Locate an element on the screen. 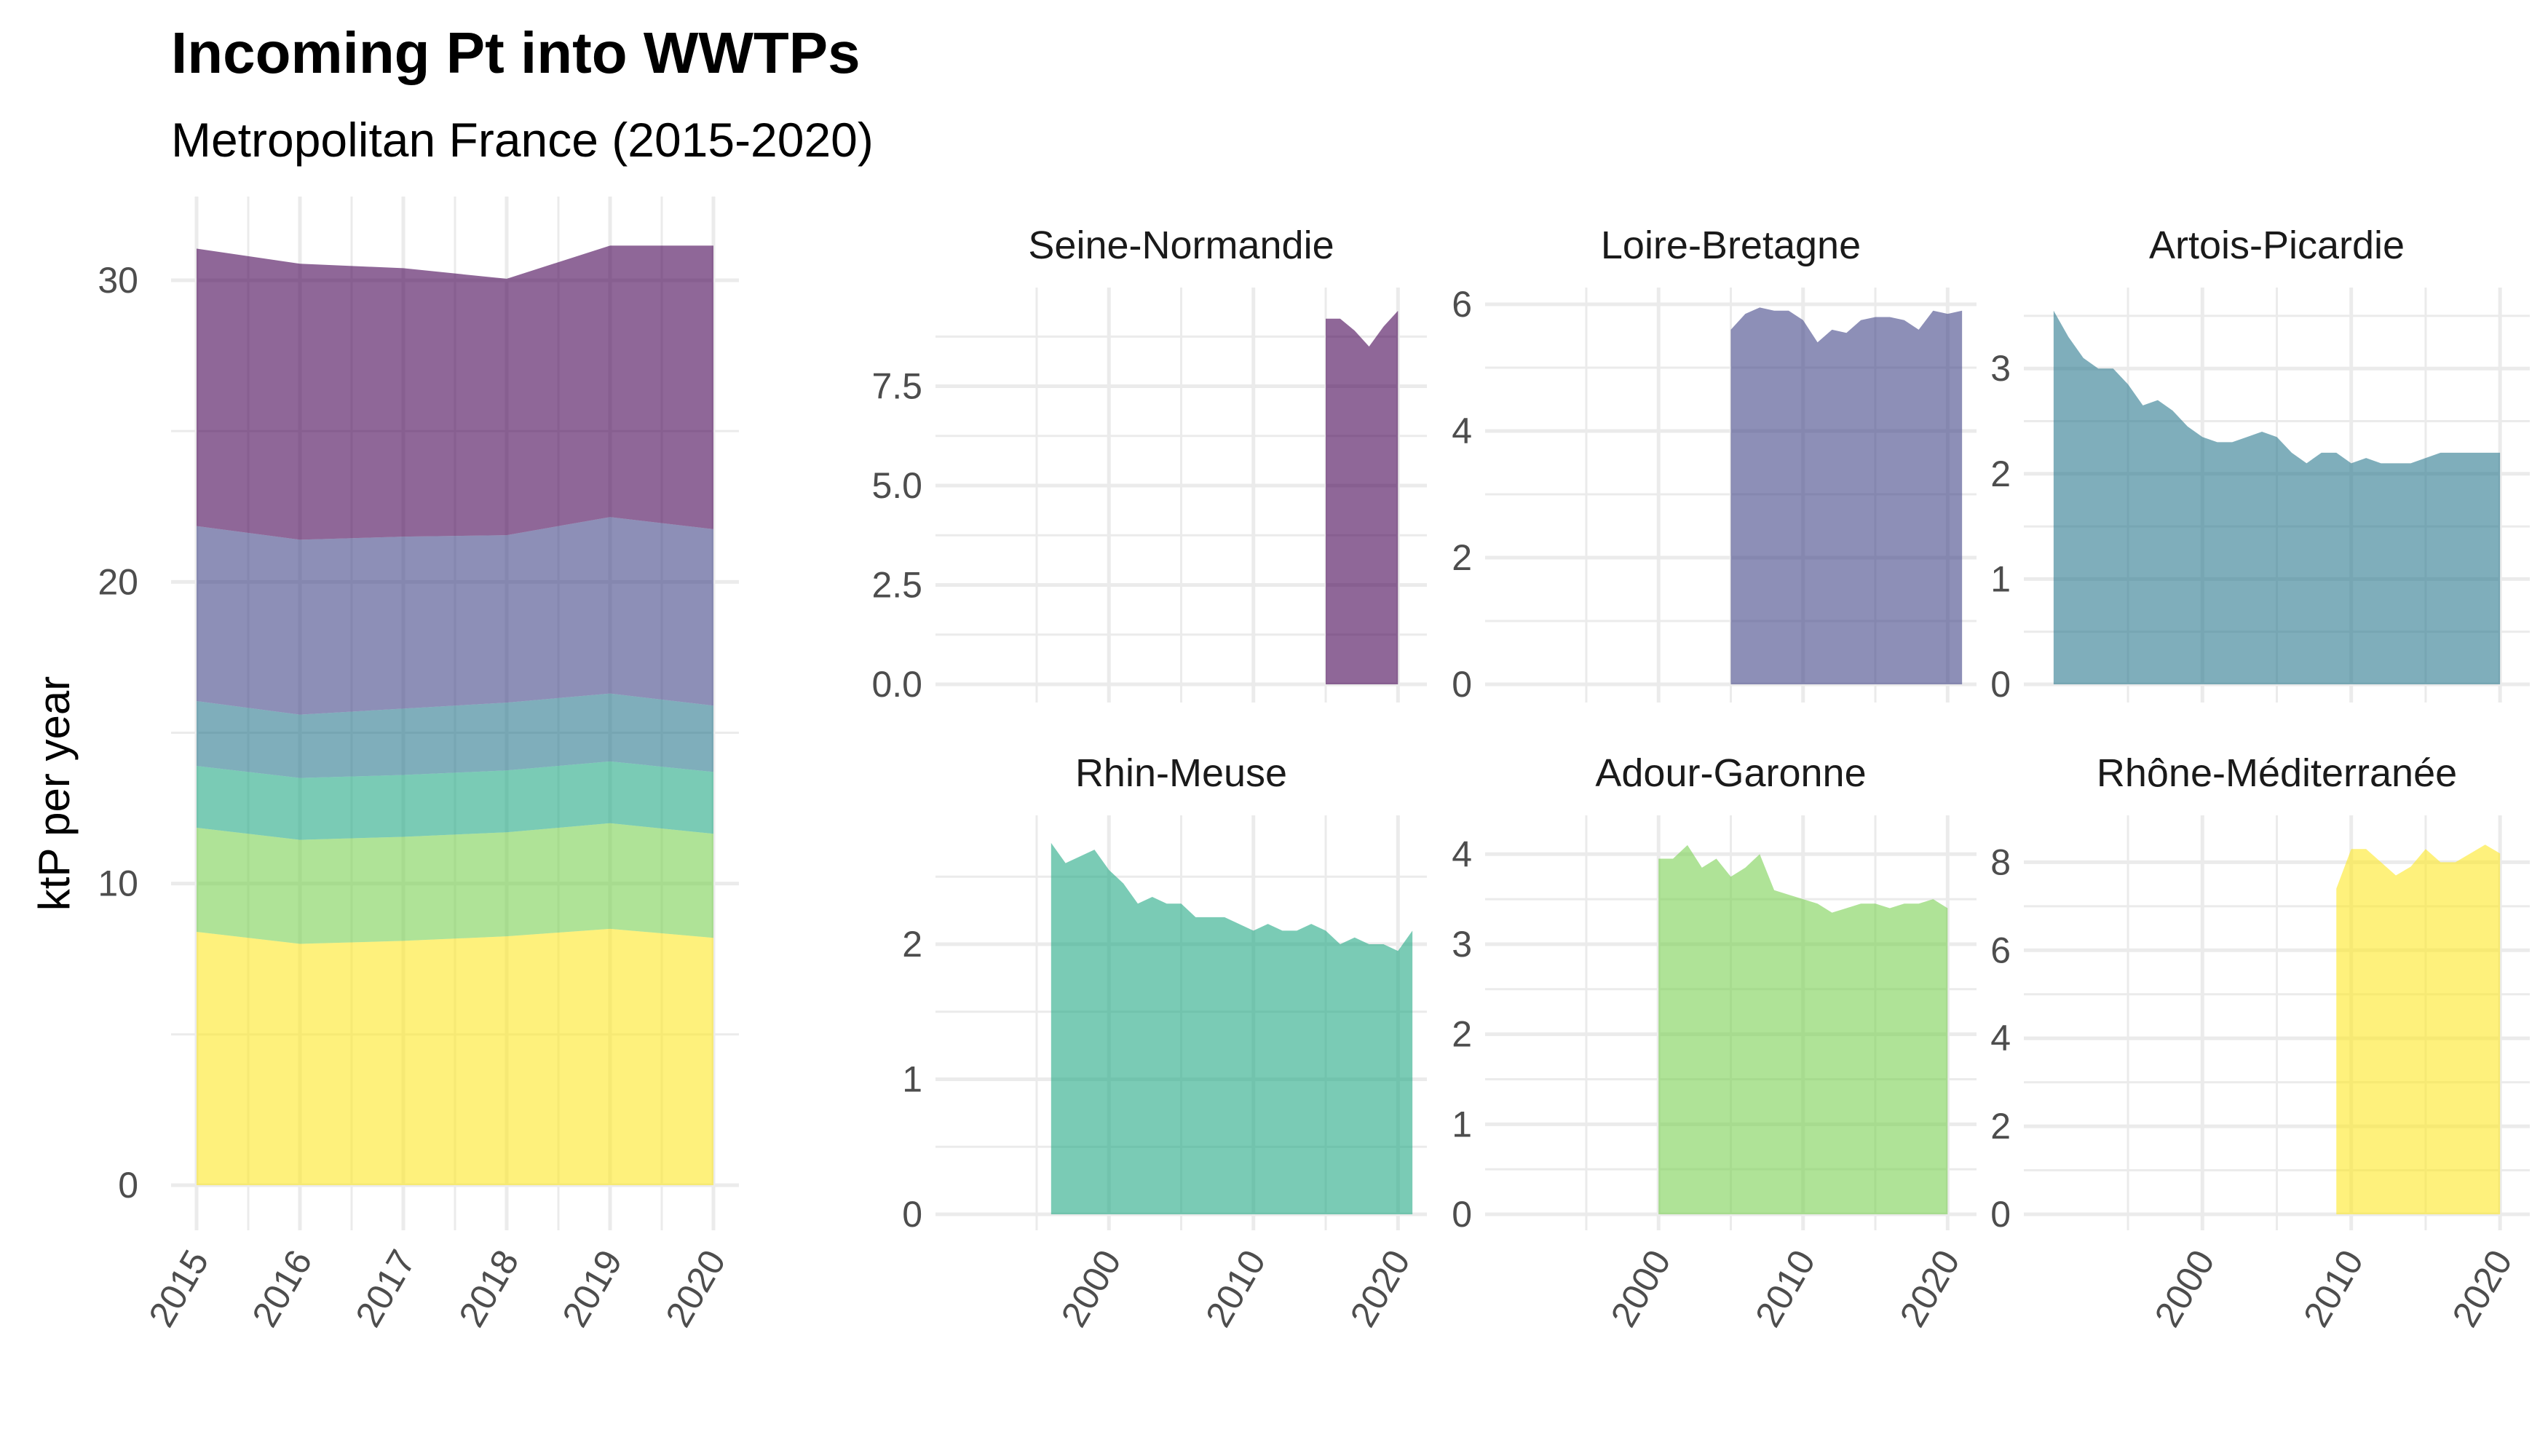 The image size is (2548, 1456). facet-title: Loire-Bretagne is located at coordinates (1731, 245).